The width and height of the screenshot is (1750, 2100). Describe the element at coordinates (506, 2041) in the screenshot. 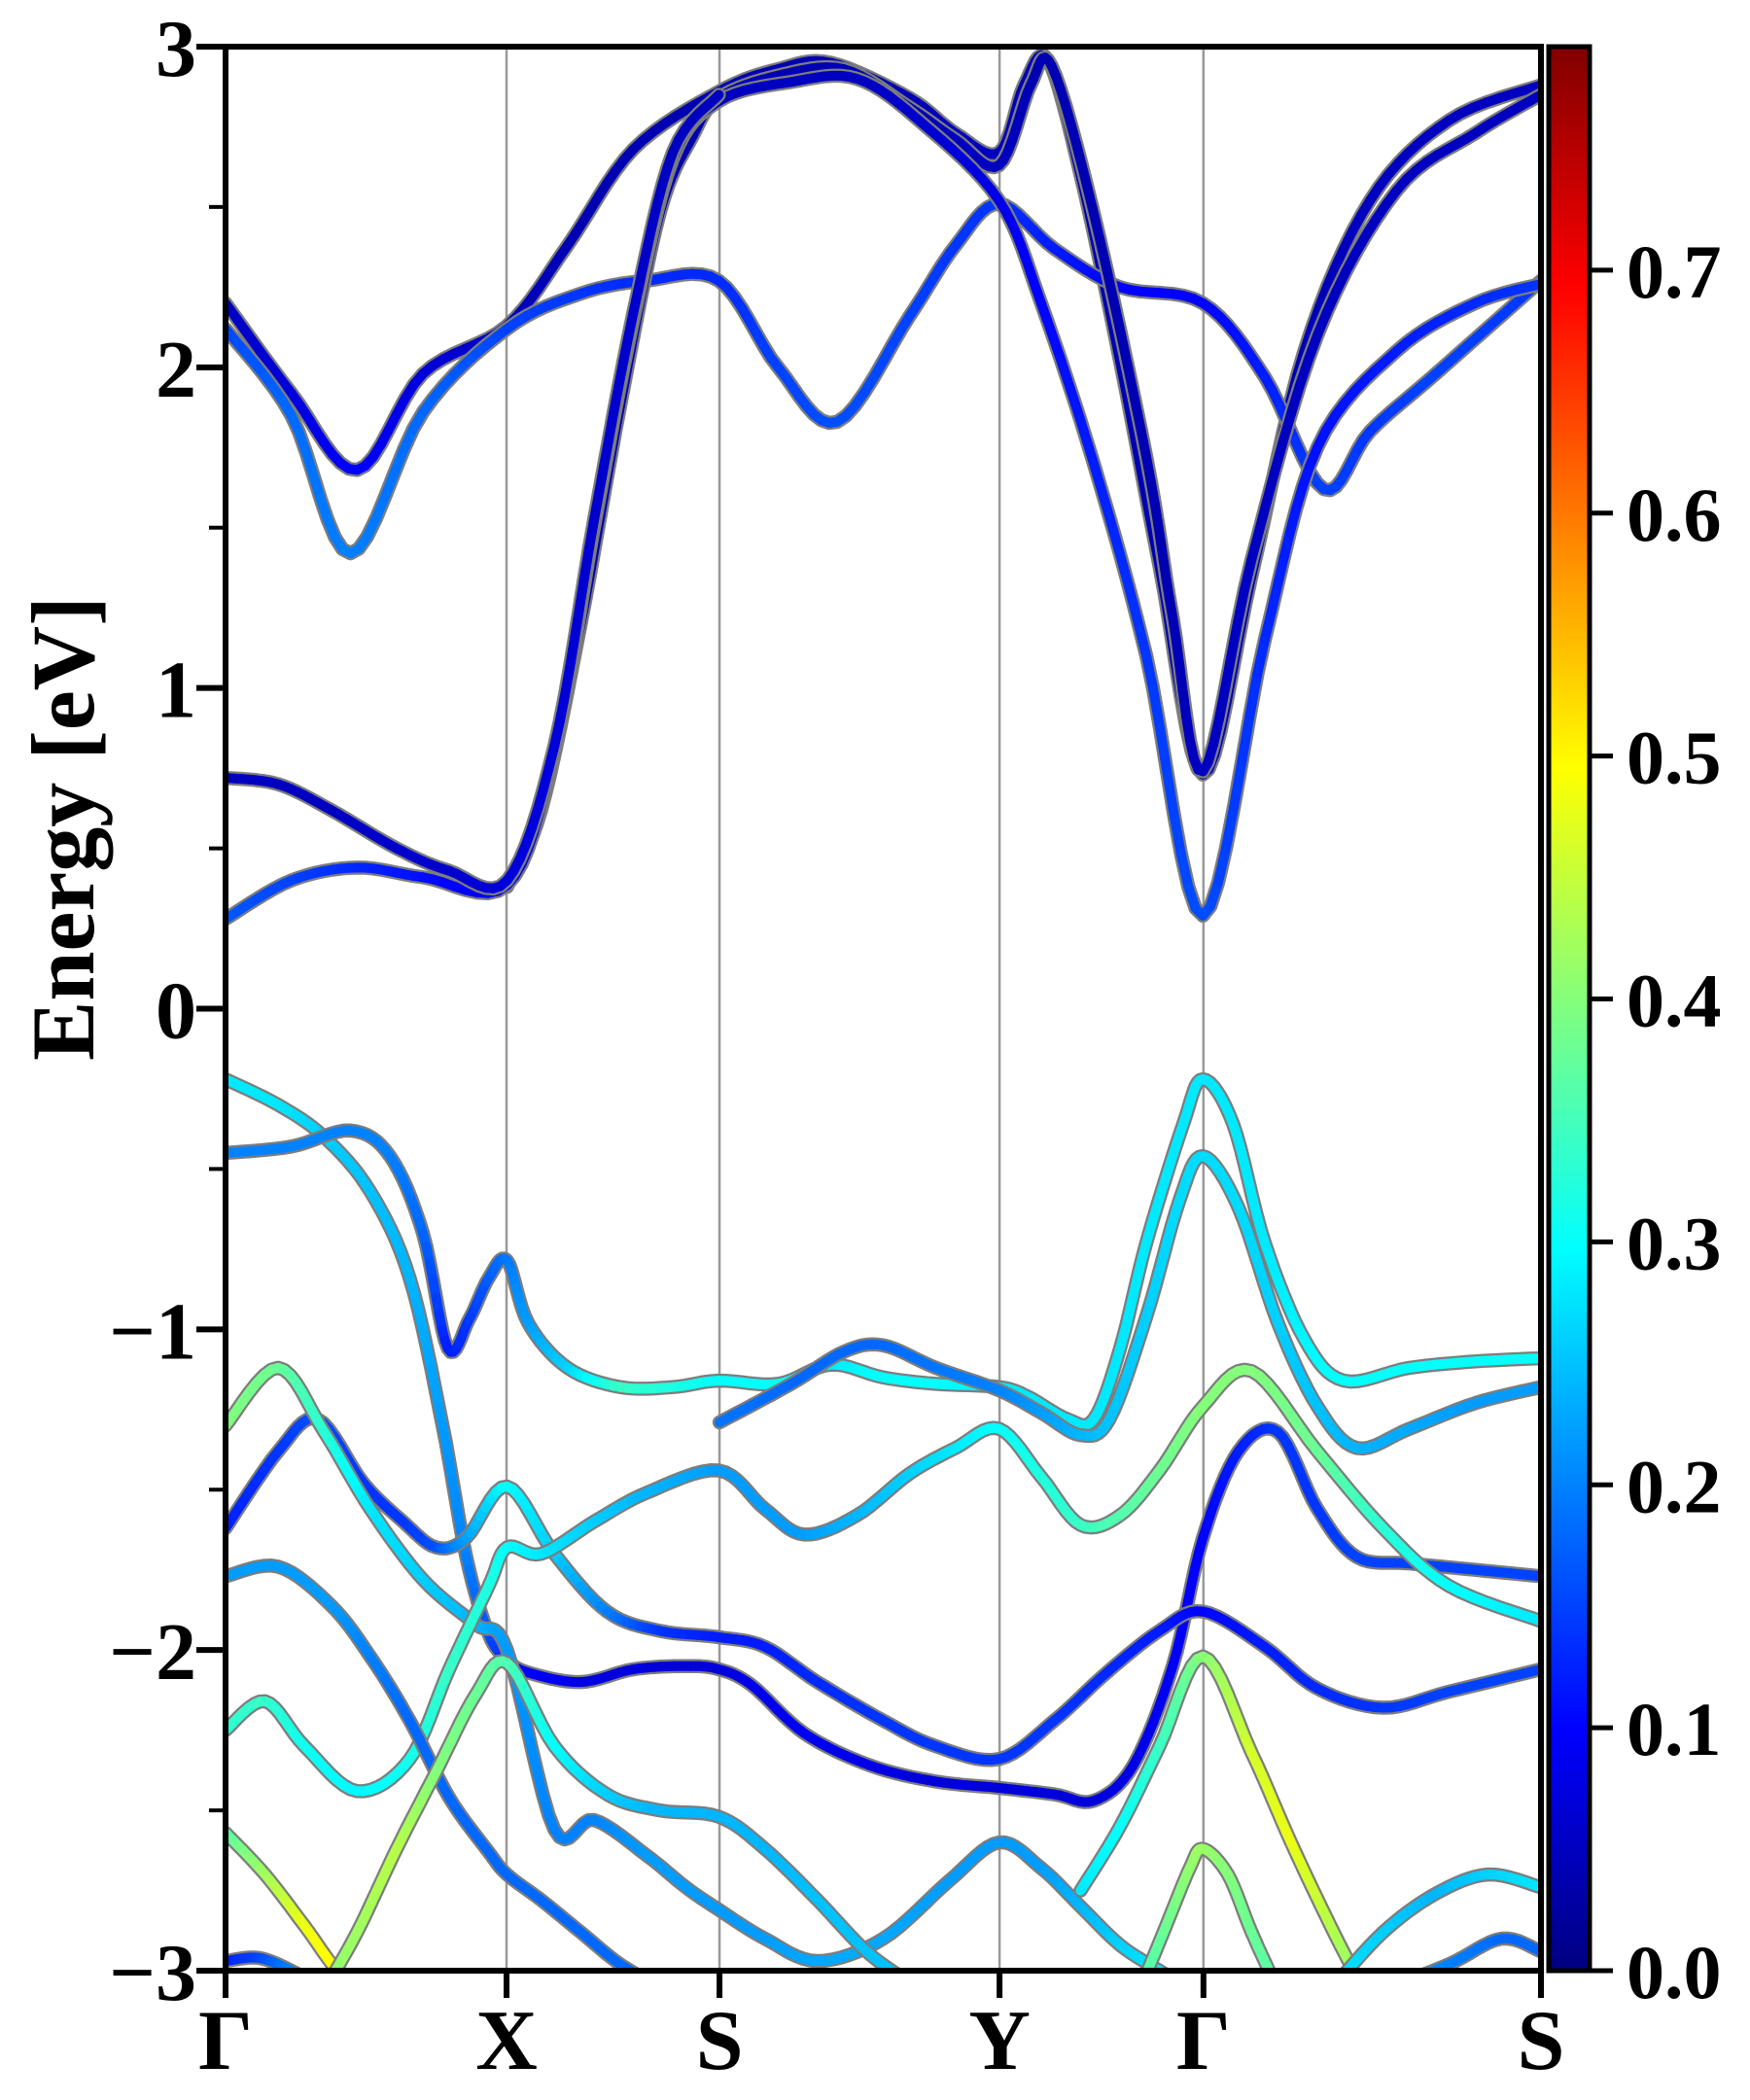

I see `x-tick-label: X` at that location.